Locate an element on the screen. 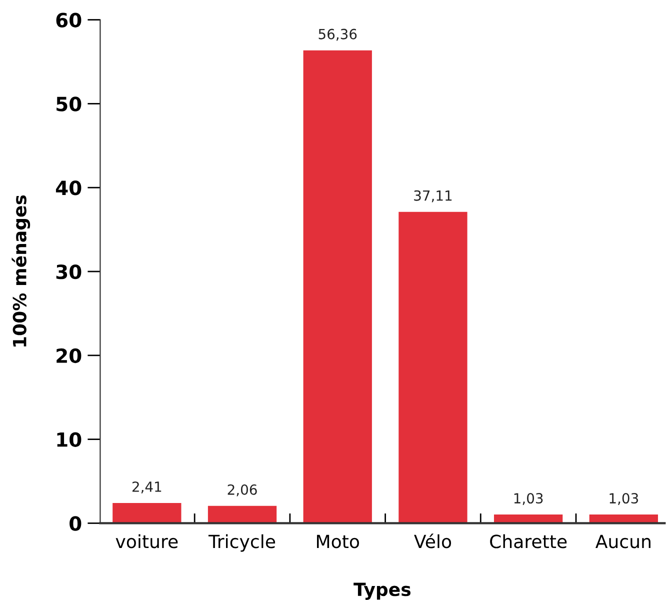 This screenshot has width=668, height=600. y-tick-label: 40 is located at coordinates (69, 188).